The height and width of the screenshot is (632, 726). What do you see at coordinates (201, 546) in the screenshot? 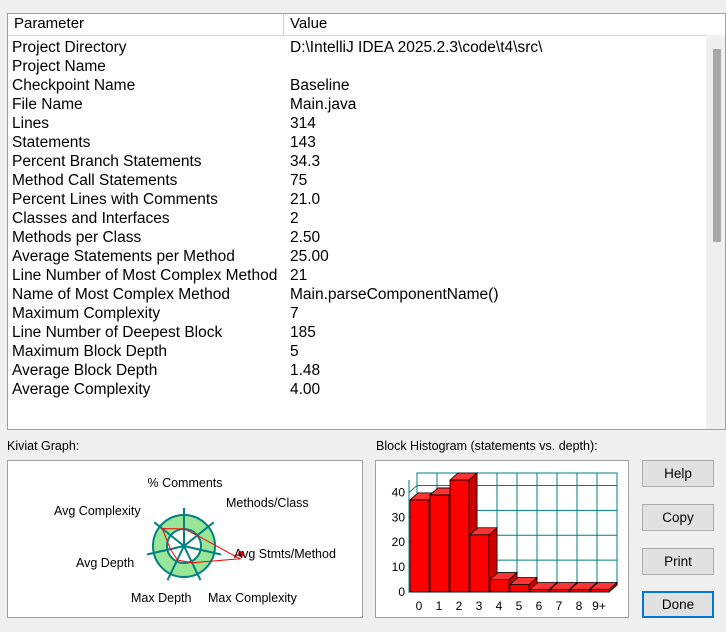
I see `kiviat-value-polygon` at bounding box center [201, 546].